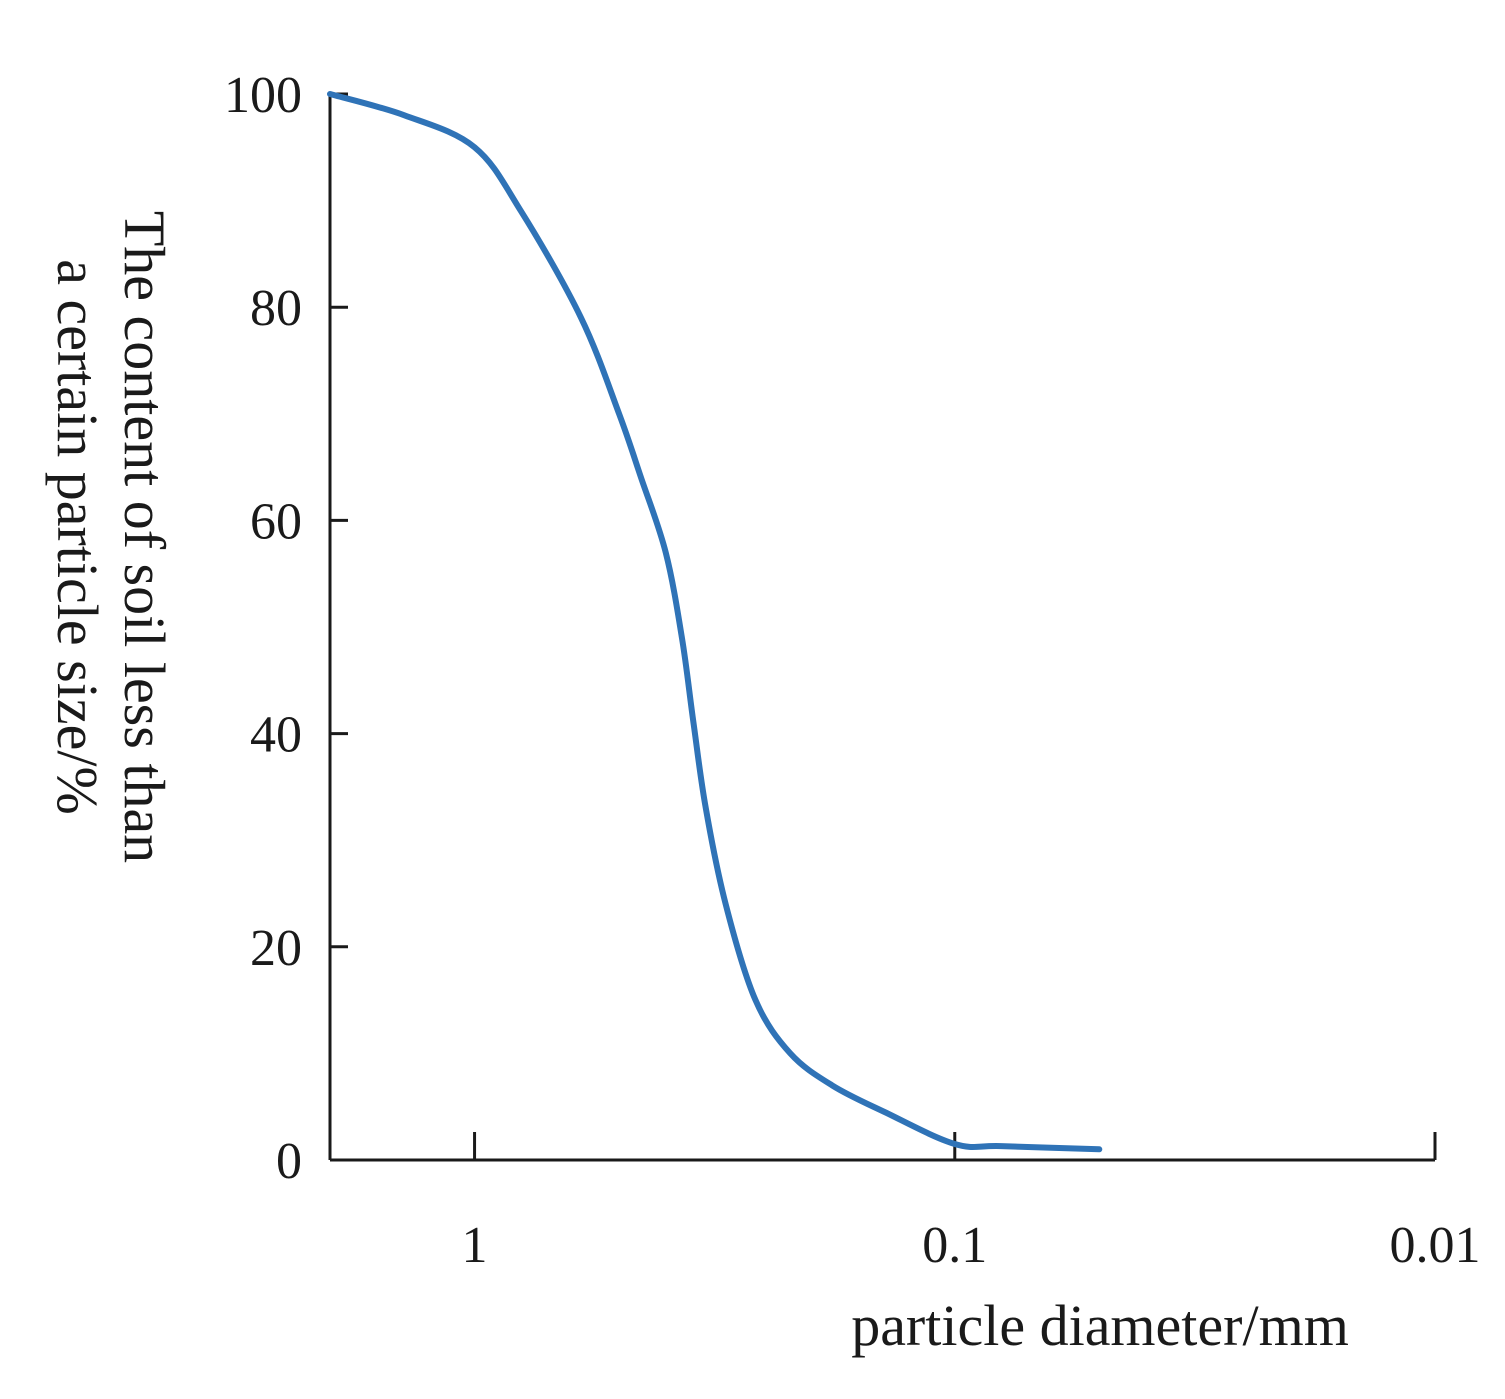  What do you see at coordinates (286, 628) in the screenshot?
I see `y-axis-ticks: 0 20 40 60 80 100` at bounding box center [286, 628].